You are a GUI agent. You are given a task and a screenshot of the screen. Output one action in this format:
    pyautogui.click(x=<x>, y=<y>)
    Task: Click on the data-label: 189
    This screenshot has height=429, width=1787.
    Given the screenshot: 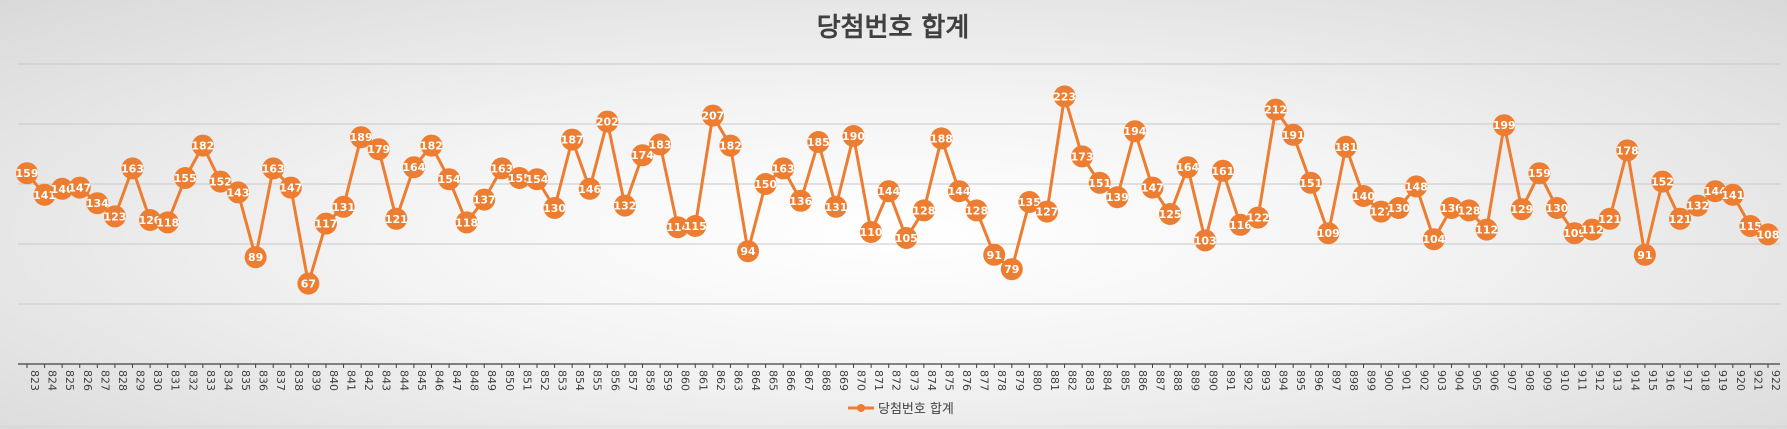 What is the action you would take?
    pyautogui.click(x=361, y=137)
    